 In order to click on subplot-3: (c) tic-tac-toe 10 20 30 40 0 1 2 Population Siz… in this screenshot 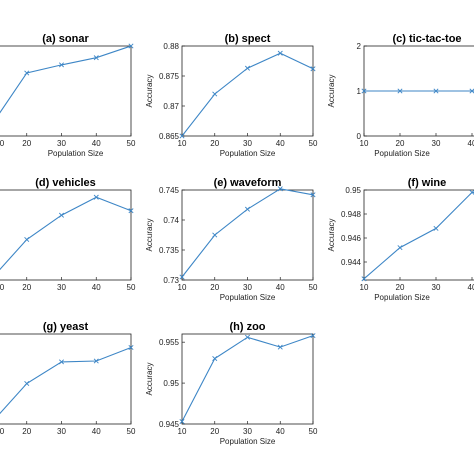, I will do `click(400, 95)`.